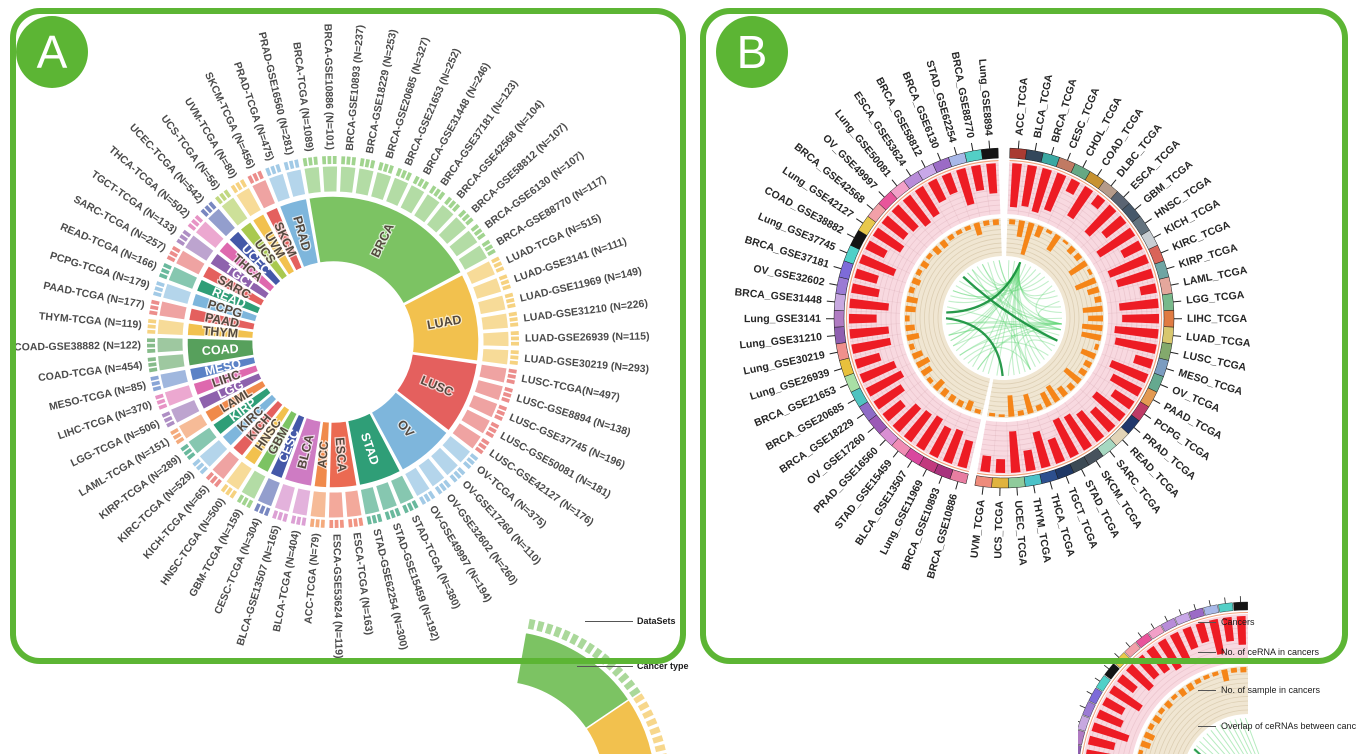 This screenshot has height=754, width=1356. I want to click on svg-text: LAML_TCGA, so click(1215, 276).